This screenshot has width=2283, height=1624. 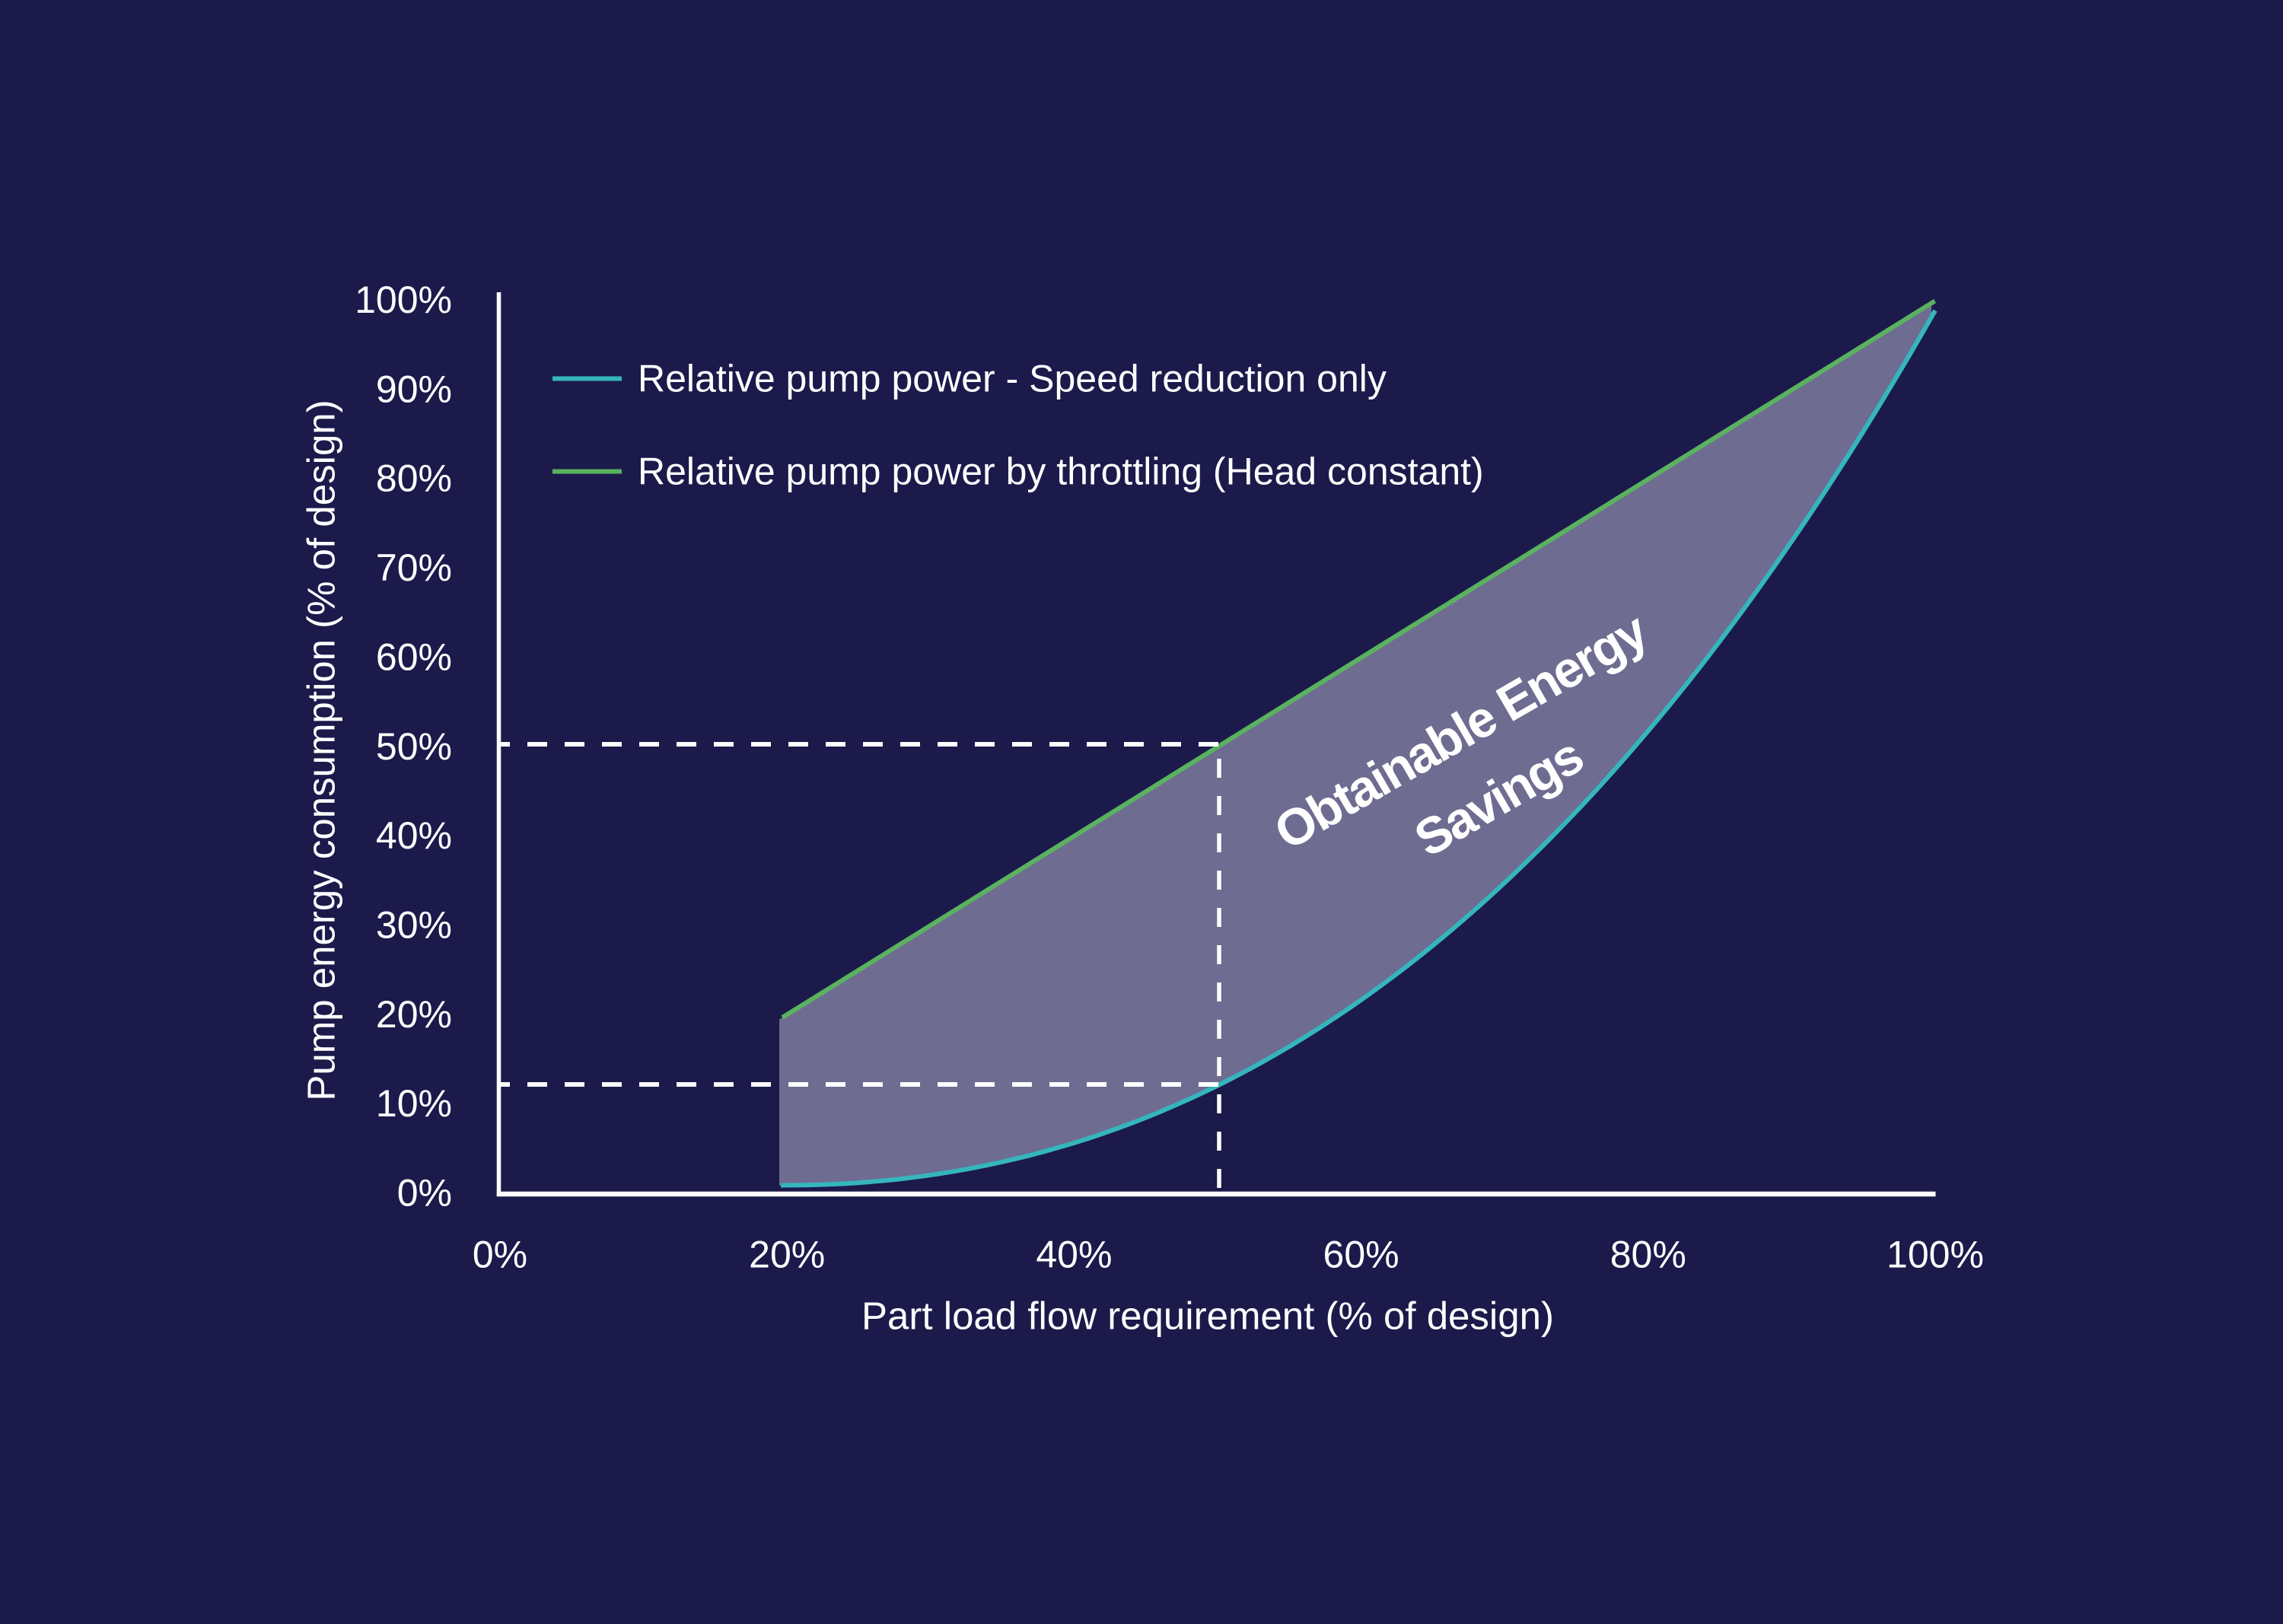 What do you see at coordinates (414, 746) in the screenshot?
I see `svg-text: 50%` at bounding box center [414, 746].